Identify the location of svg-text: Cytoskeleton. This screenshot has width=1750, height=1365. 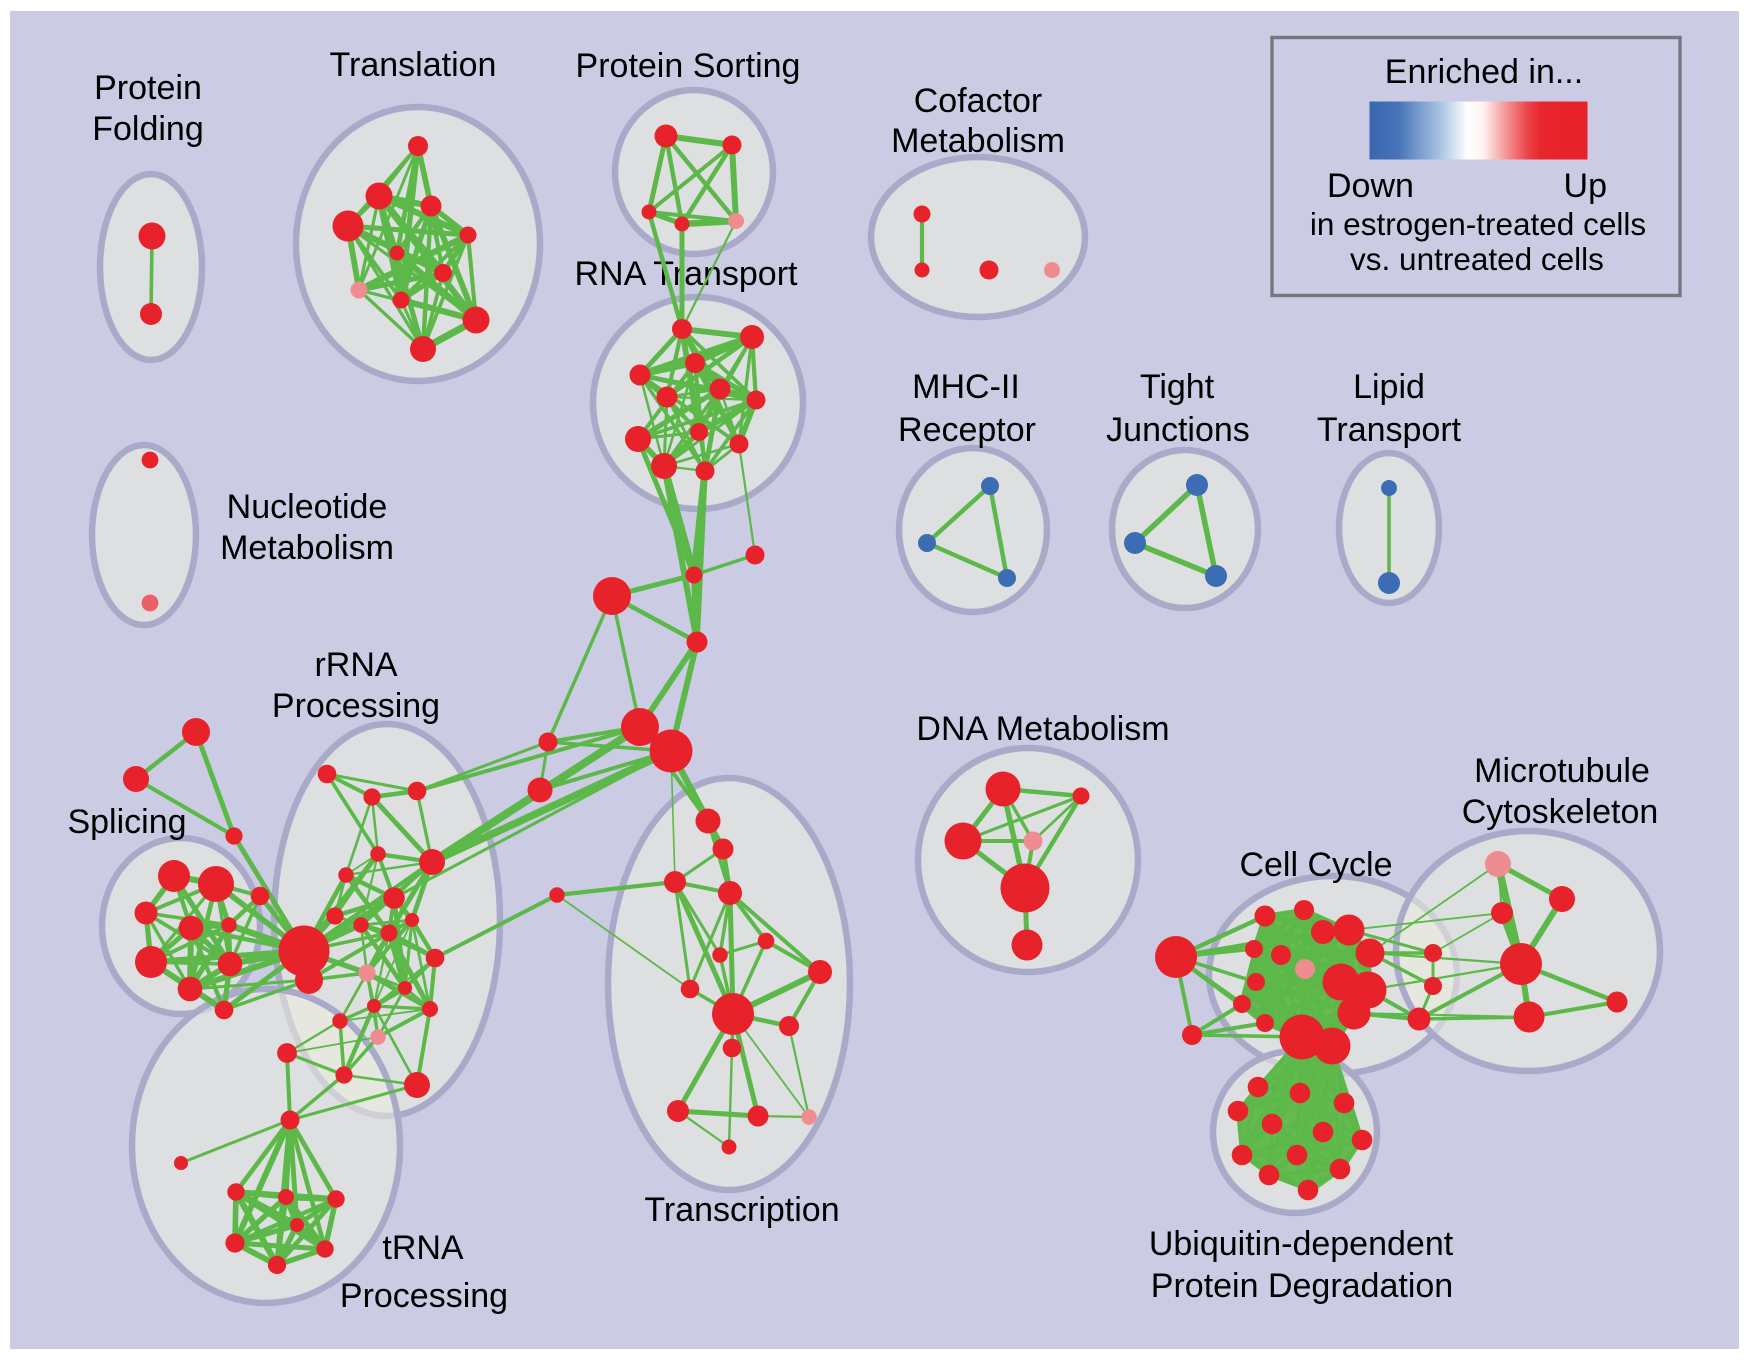
(1560, 812).